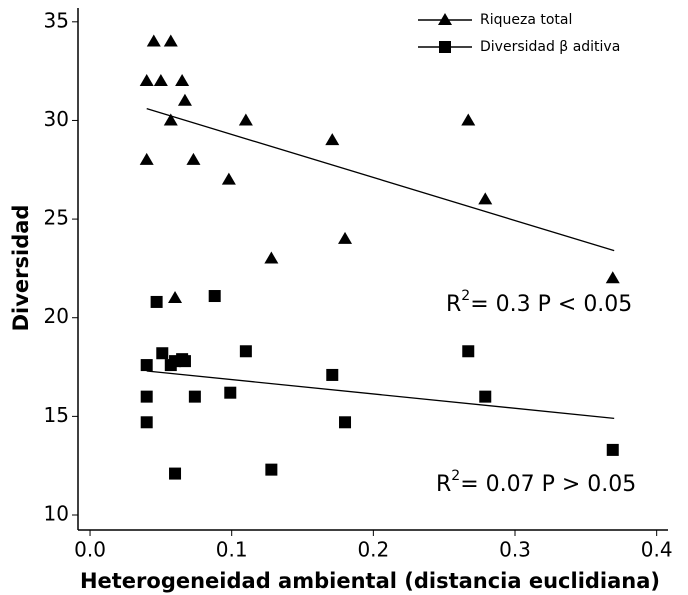  I want to click on y-tick-label: 15, so click(56, 415).